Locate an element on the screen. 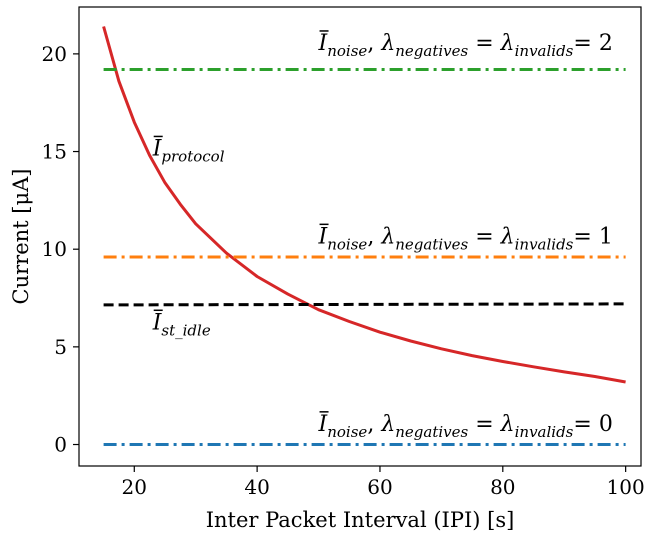 This screenshot has width=652, height=534. annotation-noise-lambda-0: Inoise, λnegatives = λinvalids= 0 is located at coordinates (465, 426).